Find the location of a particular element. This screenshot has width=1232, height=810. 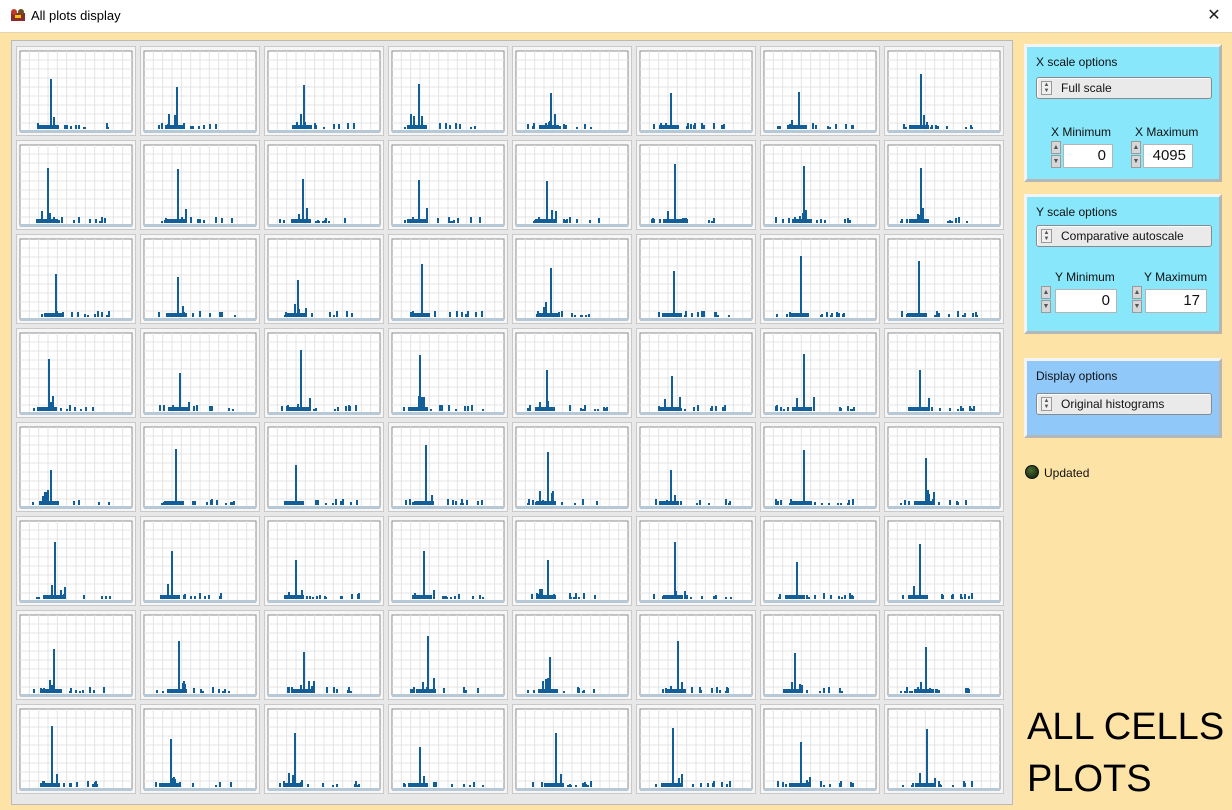

caption-line-2: PLOTS is located at coordinates (1089, 779).